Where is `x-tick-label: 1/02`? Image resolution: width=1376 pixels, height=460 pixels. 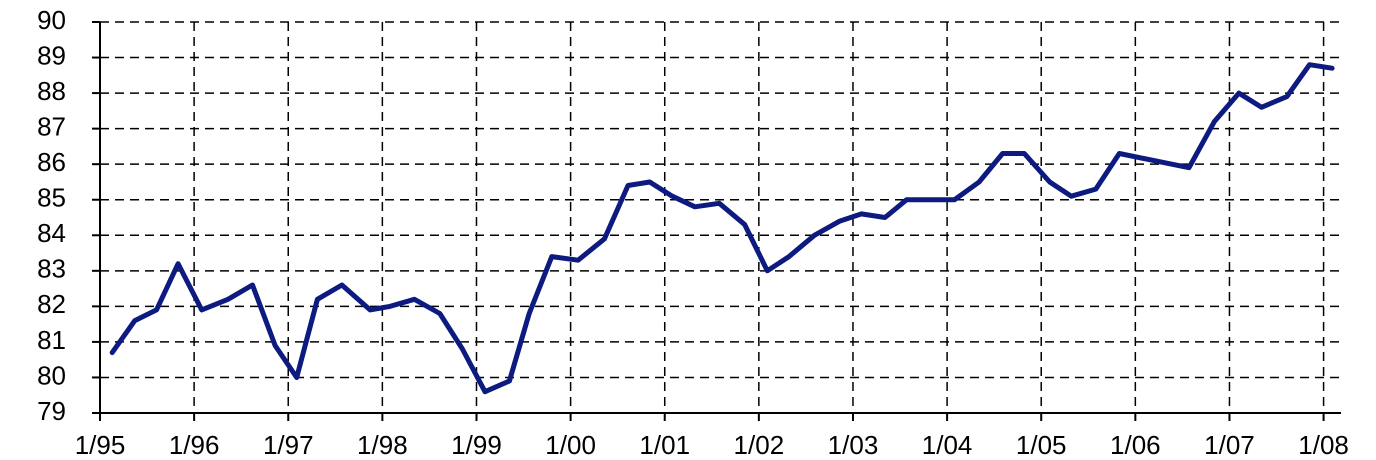 x-tick-label: 1/02 is located at coordinates (759, 445).